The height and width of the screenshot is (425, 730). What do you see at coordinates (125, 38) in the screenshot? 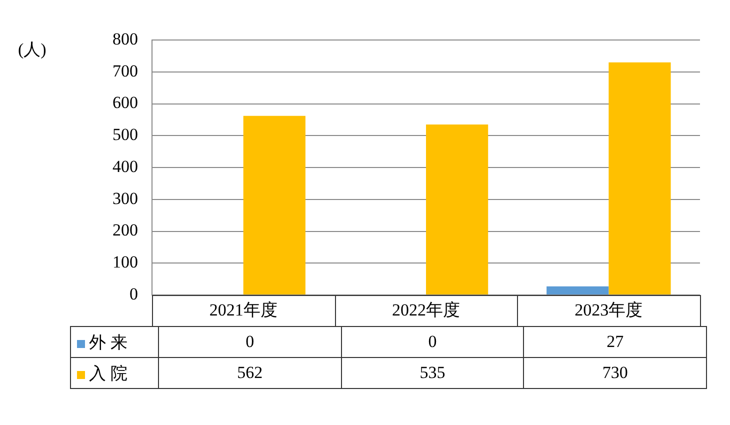
I see `y-tick-label: 800` at bounding box center [125, 38].